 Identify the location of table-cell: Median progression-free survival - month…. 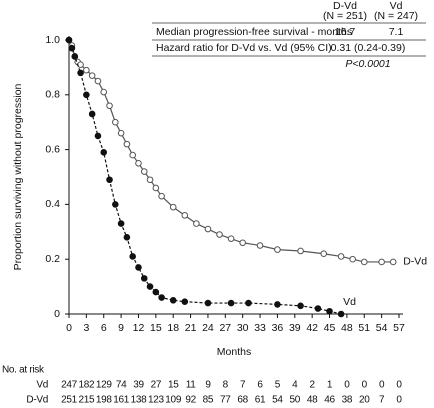
(254, 32).